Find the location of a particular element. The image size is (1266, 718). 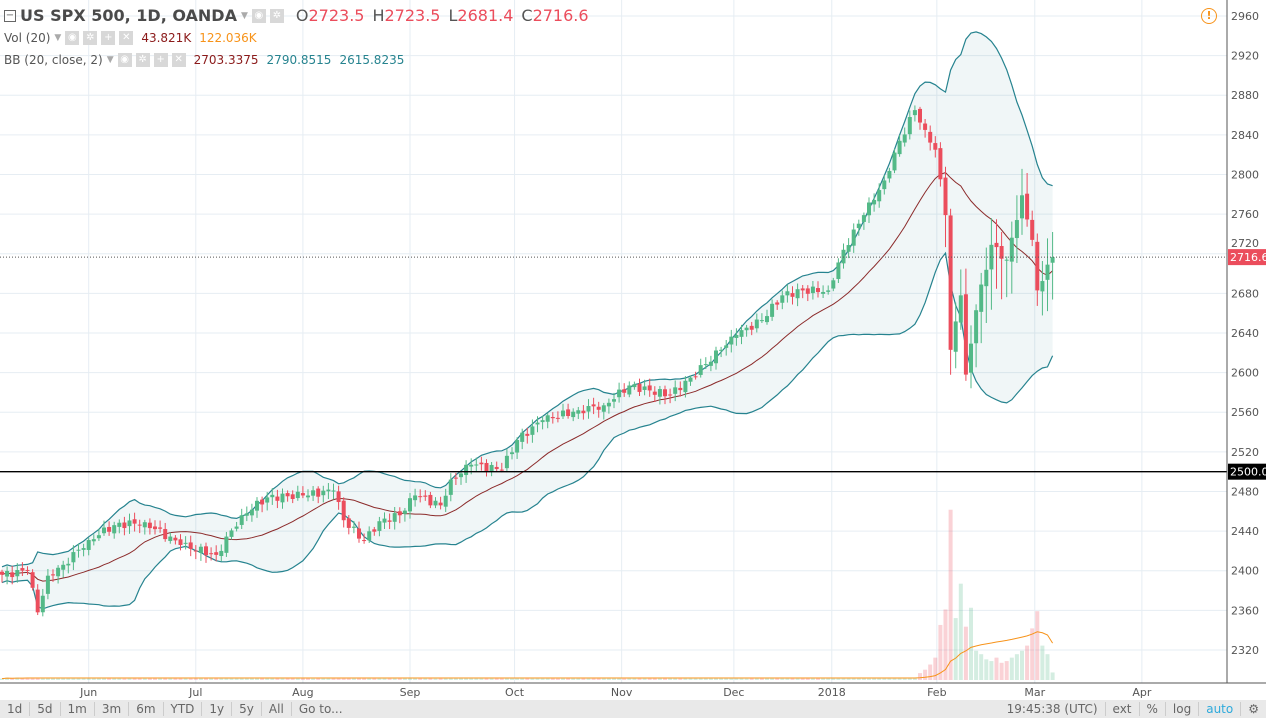

range-all: All is located at coordinates (277, 709).